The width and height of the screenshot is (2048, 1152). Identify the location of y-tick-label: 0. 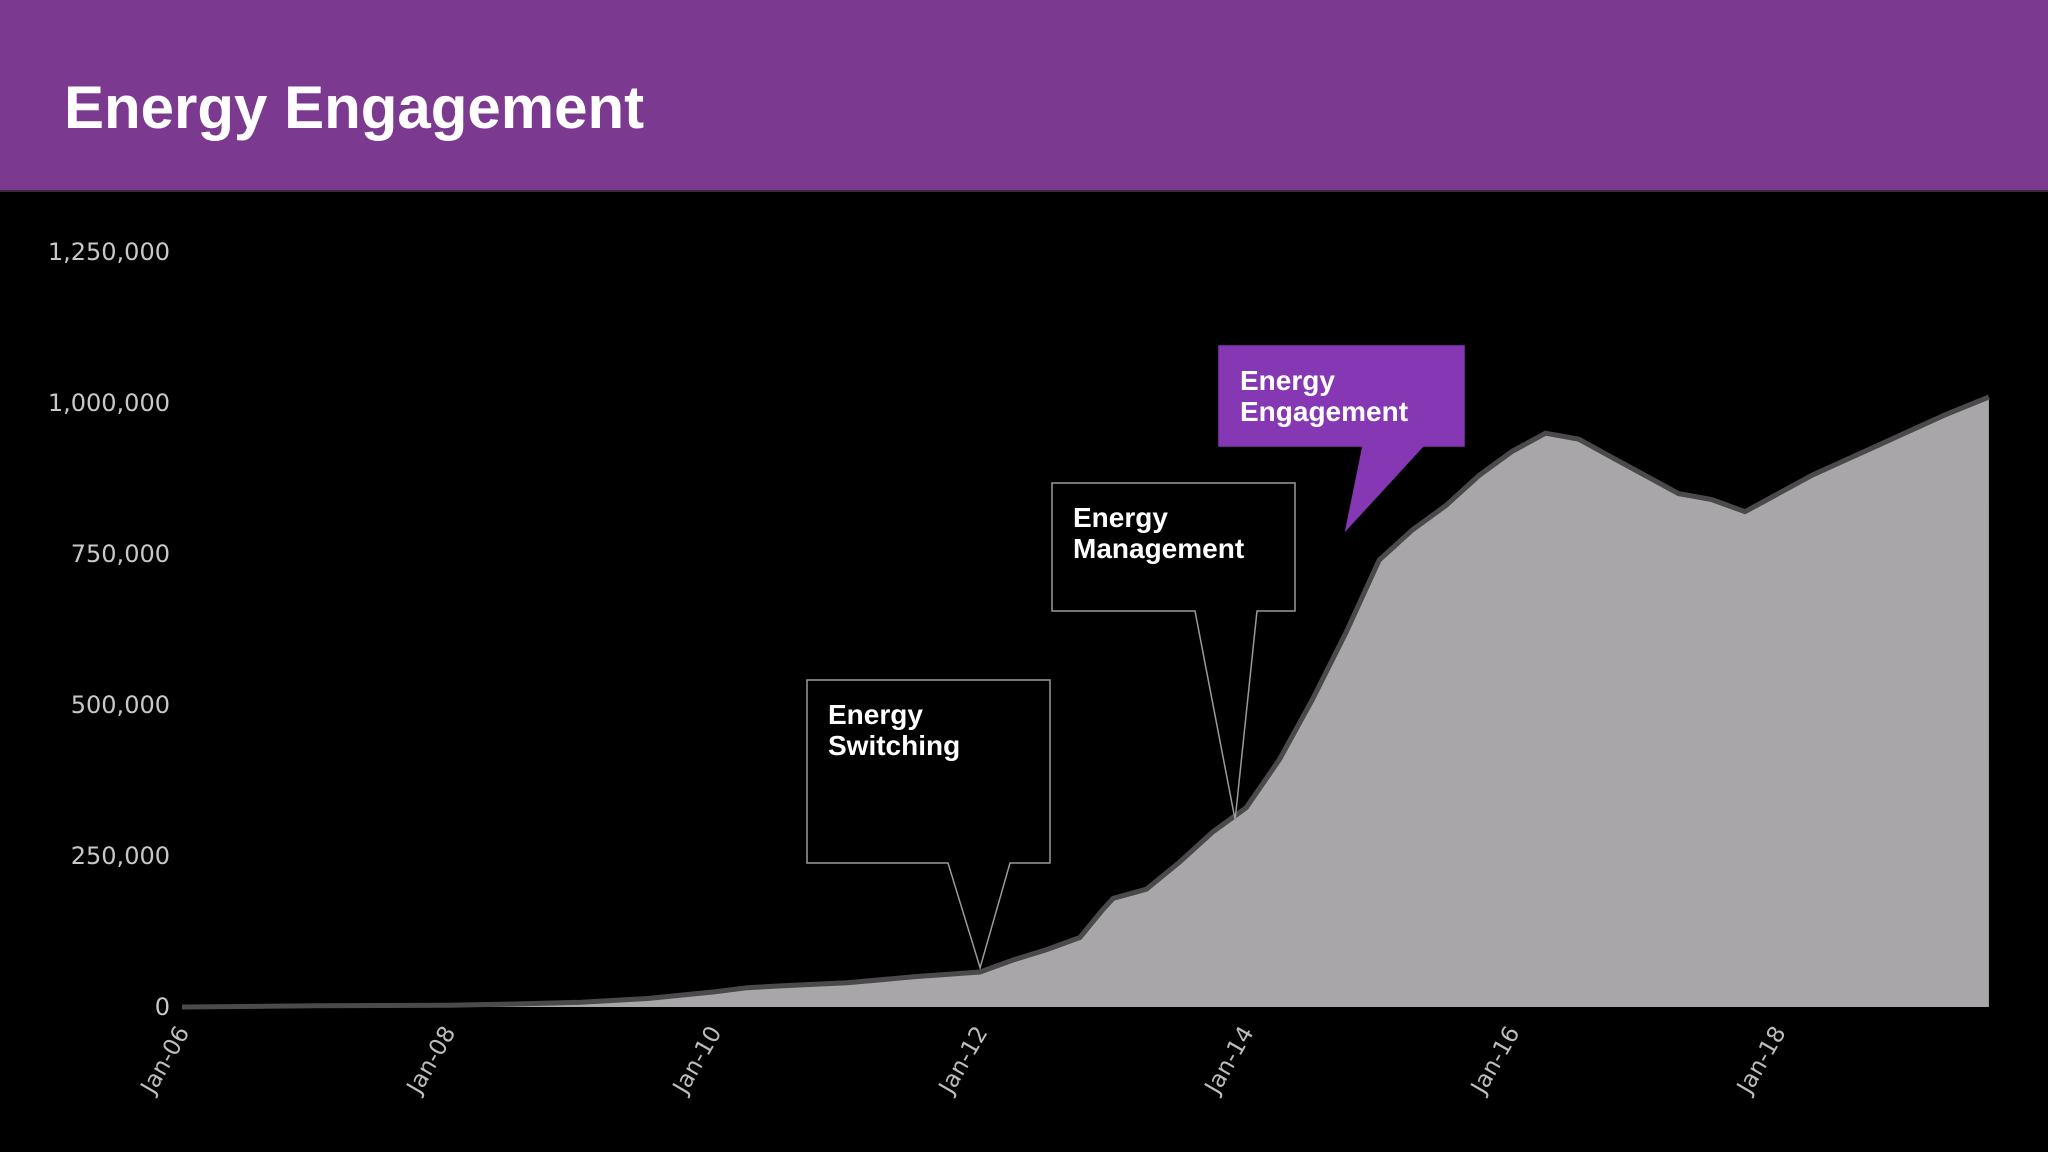
(162, 1007).